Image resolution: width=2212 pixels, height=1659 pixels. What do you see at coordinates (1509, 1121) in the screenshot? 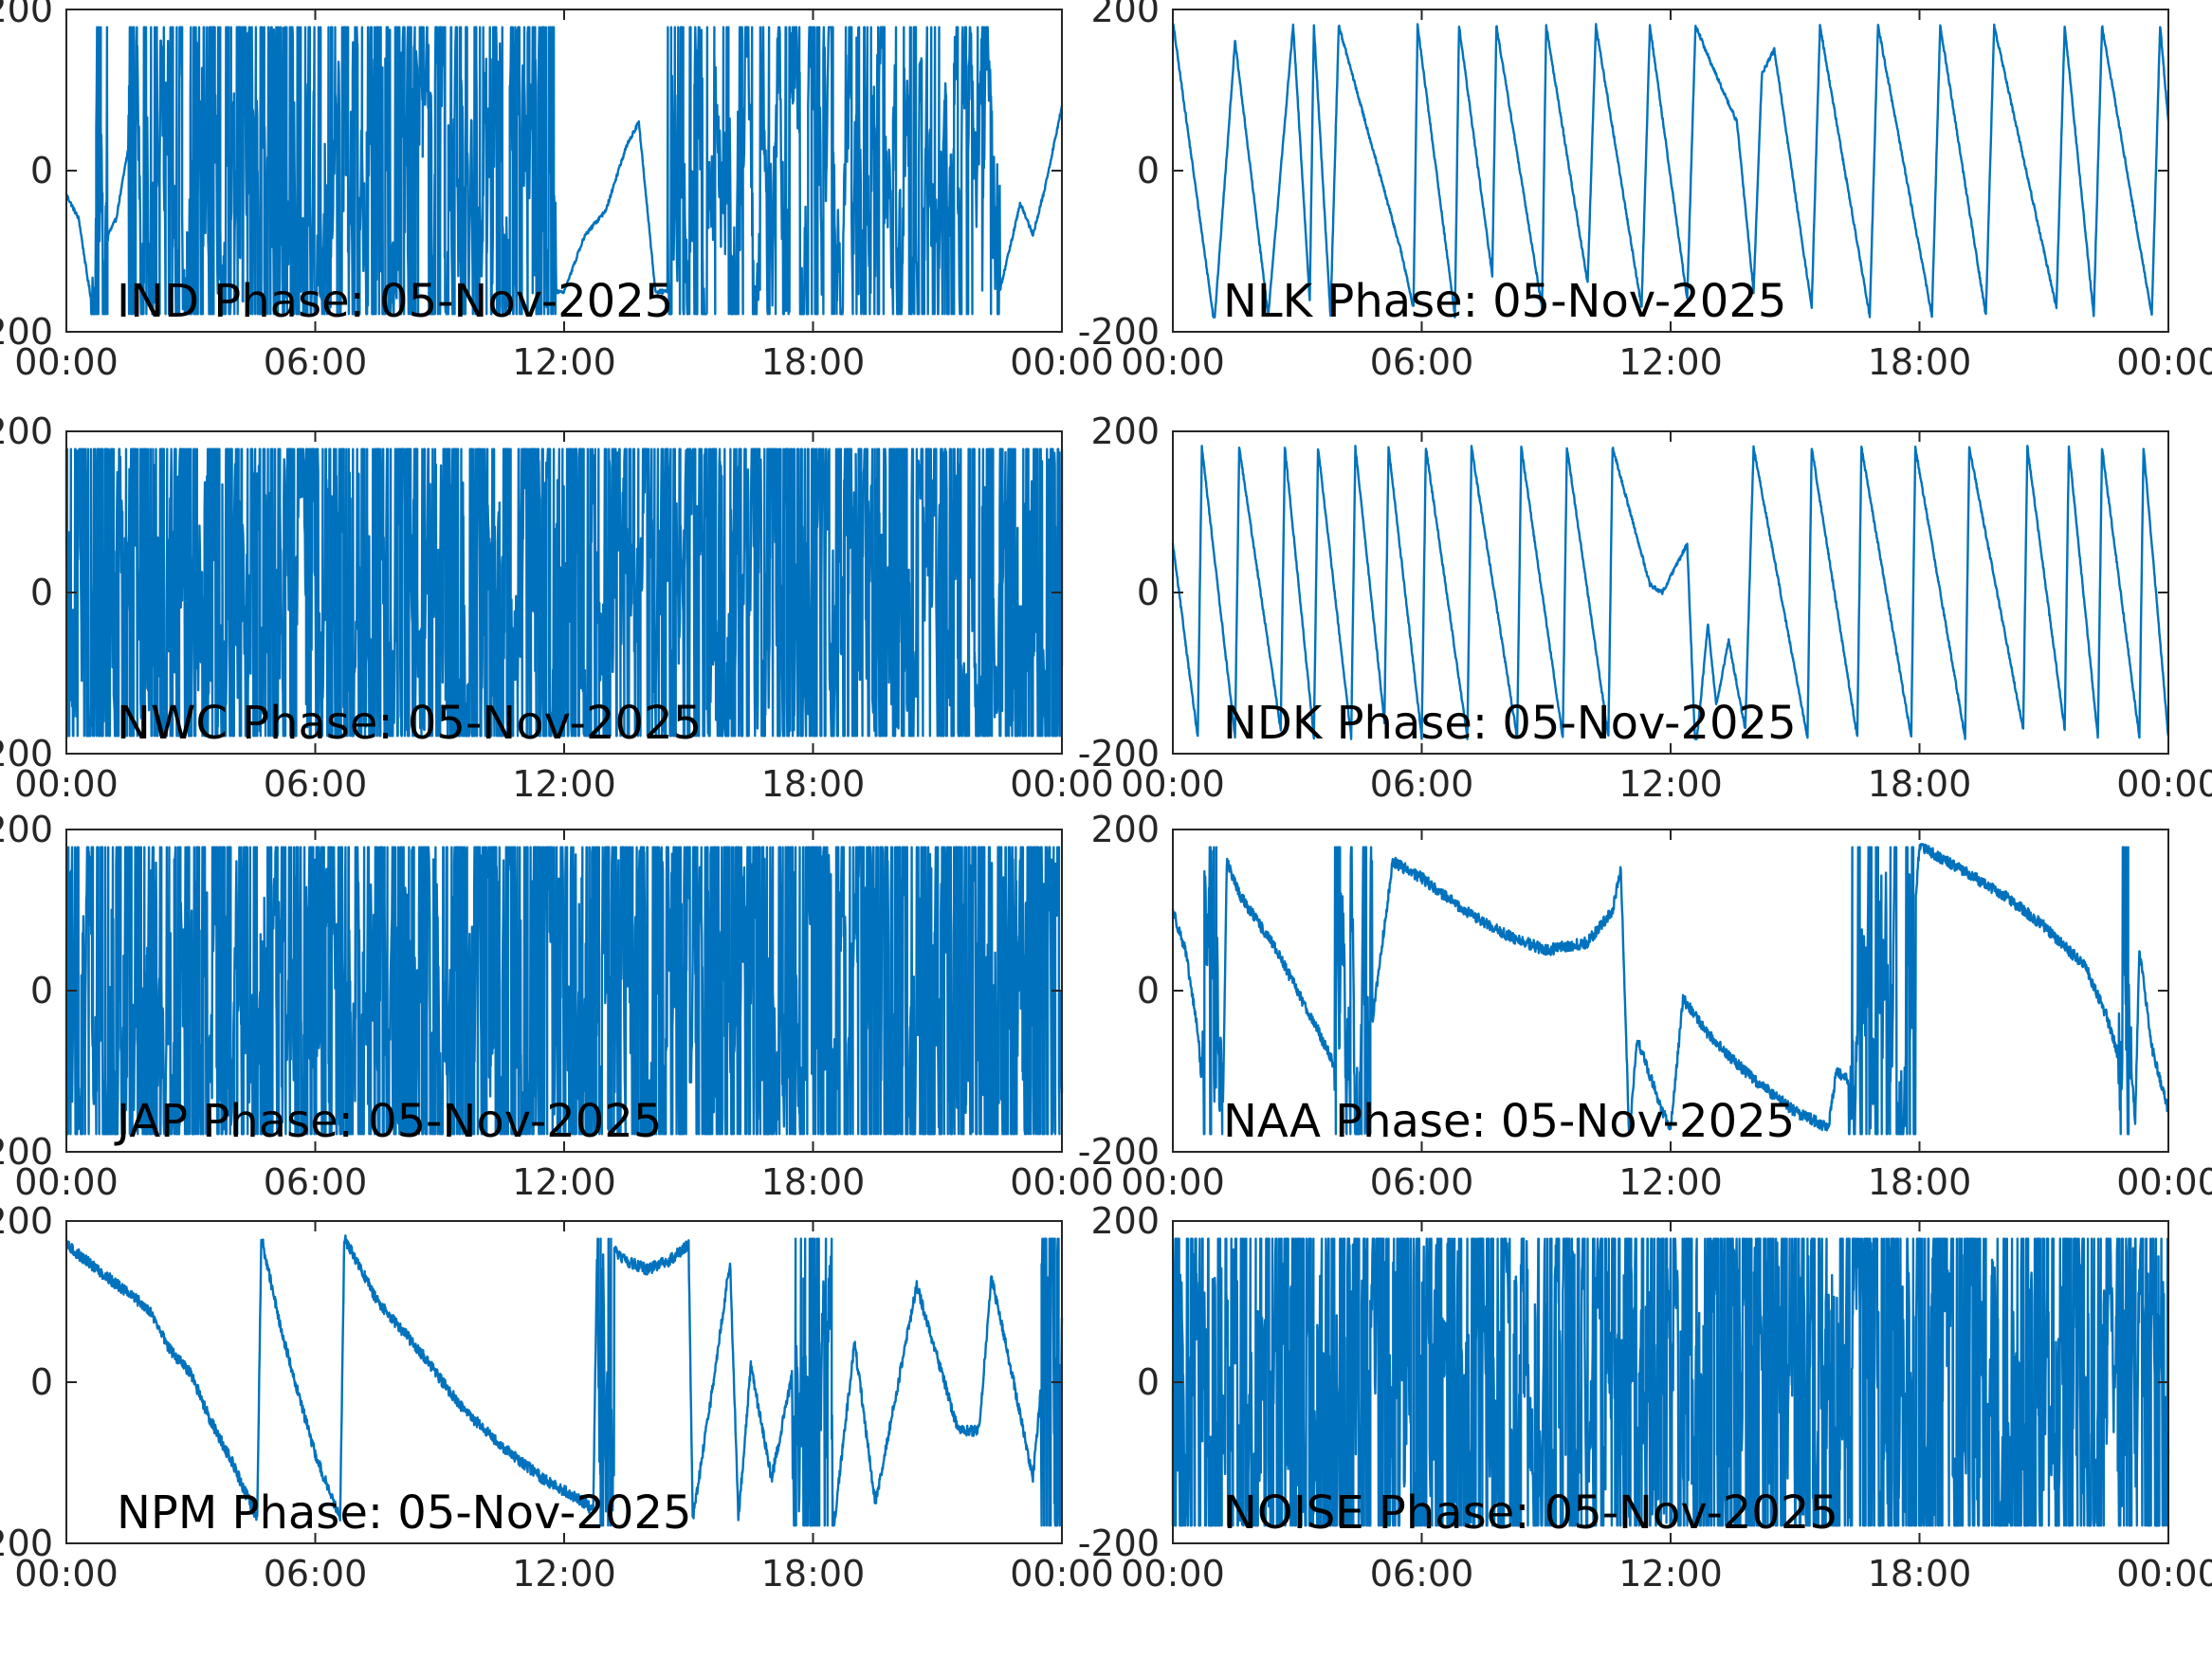
I see `panel-label: NAA Phase: 05-Nov-2025` at bounding box center [1509, 1121].